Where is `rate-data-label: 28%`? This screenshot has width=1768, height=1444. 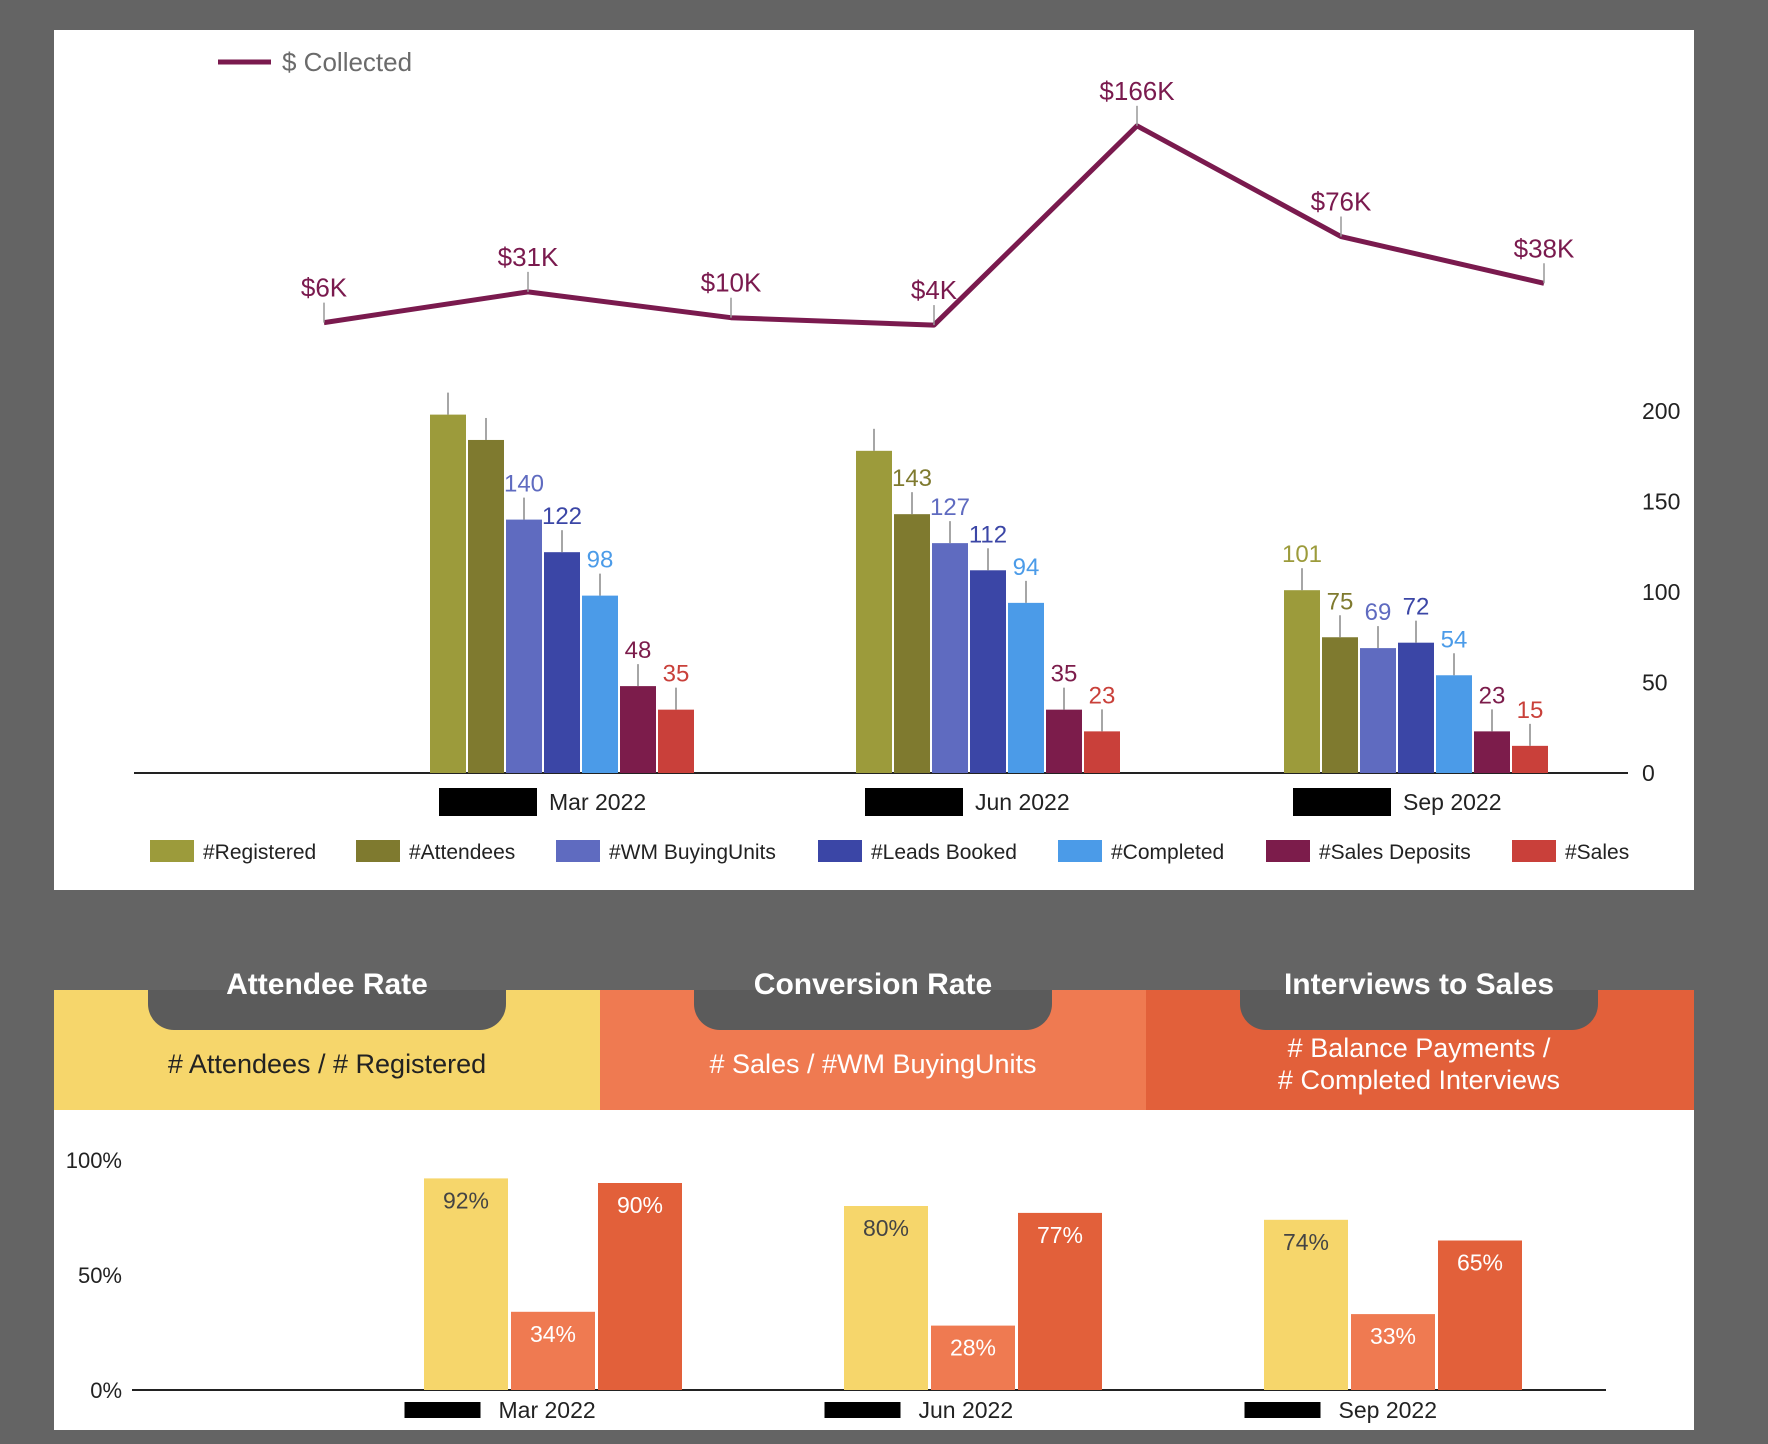
rate-data-label: 28% is located at coordinates (973, 1348).